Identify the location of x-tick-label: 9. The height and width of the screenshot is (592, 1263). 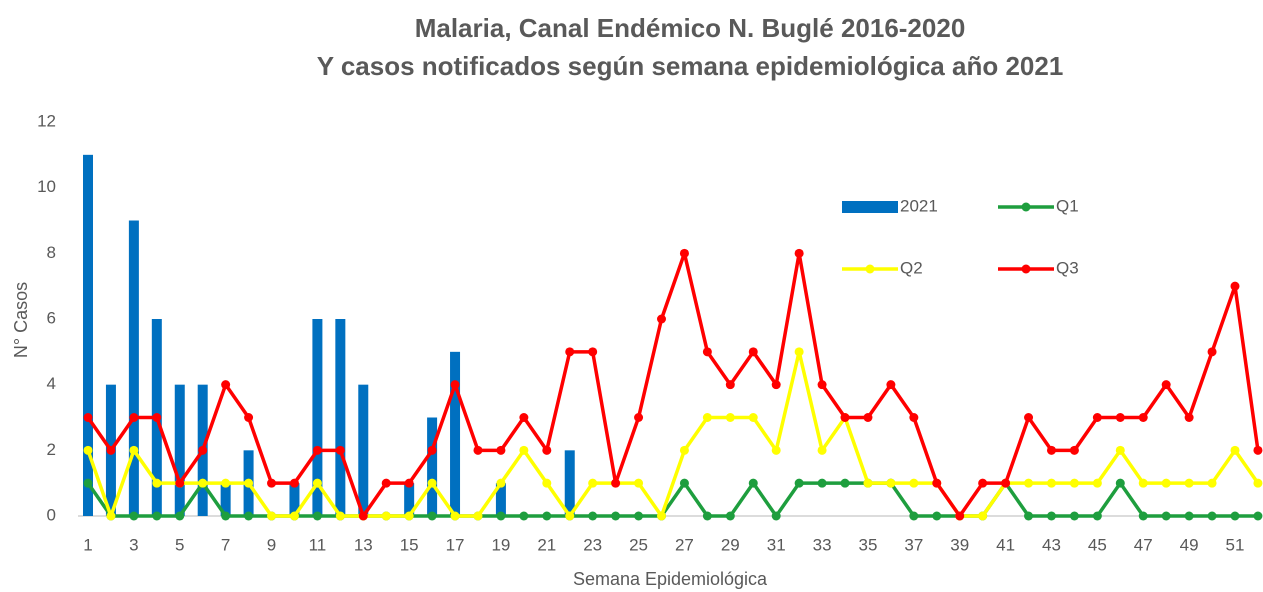
(271, 544).